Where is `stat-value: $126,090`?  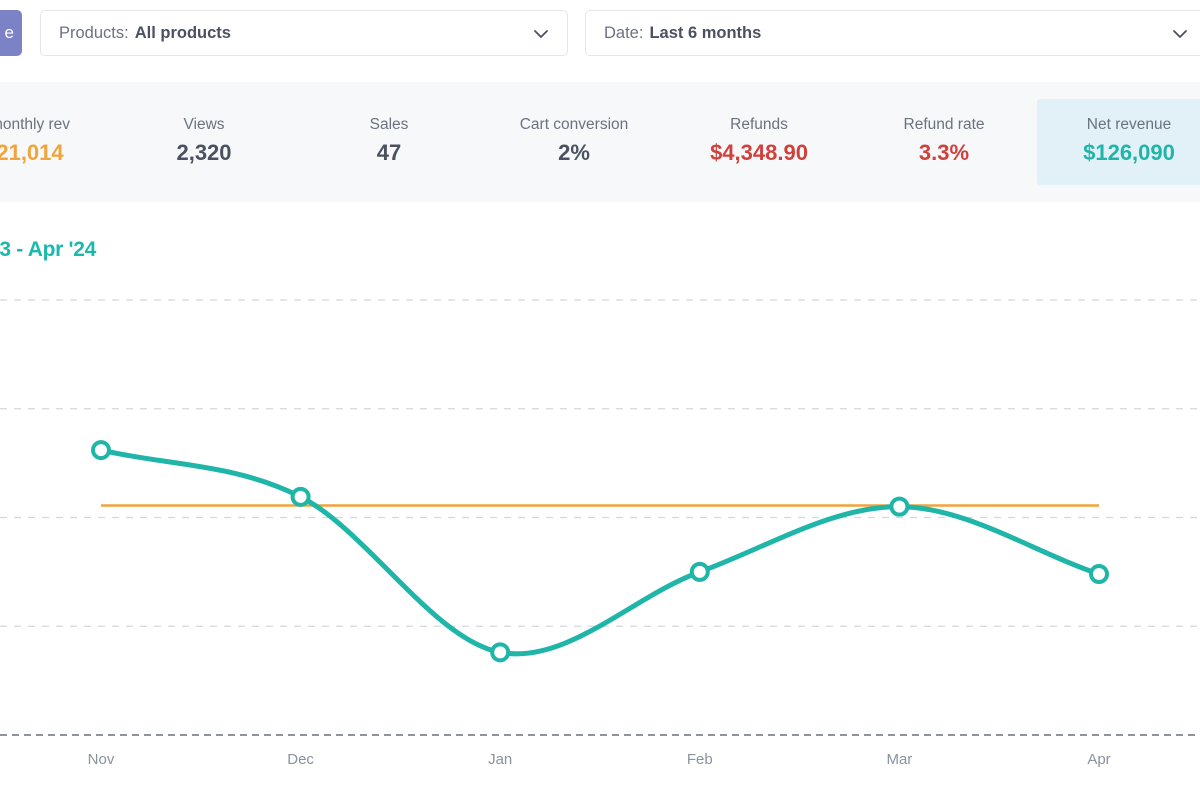
stat-value: $126,090 is located at coordinates (1129, 152).